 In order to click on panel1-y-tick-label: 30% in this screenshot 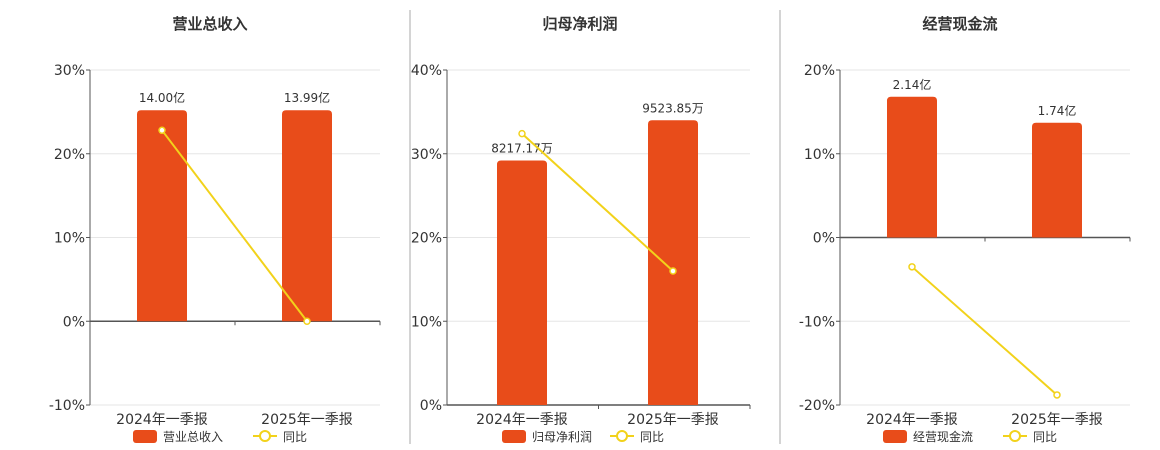, I will do `click(69, 71)`.